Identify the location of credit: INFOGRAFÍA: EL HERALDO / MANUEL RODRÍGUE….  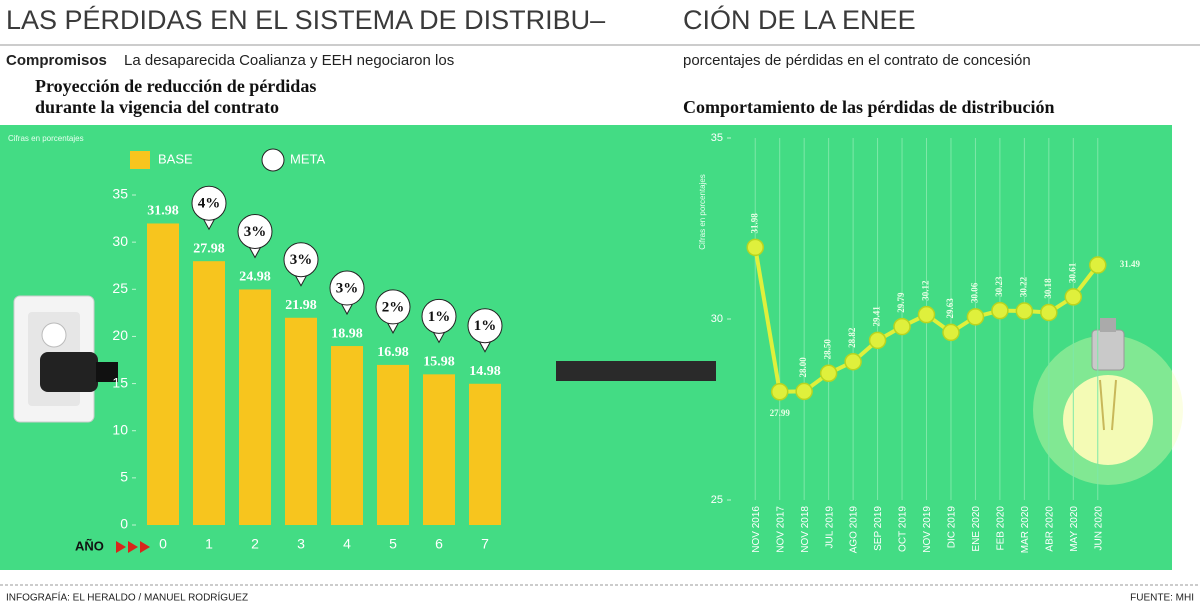
(127, 597).